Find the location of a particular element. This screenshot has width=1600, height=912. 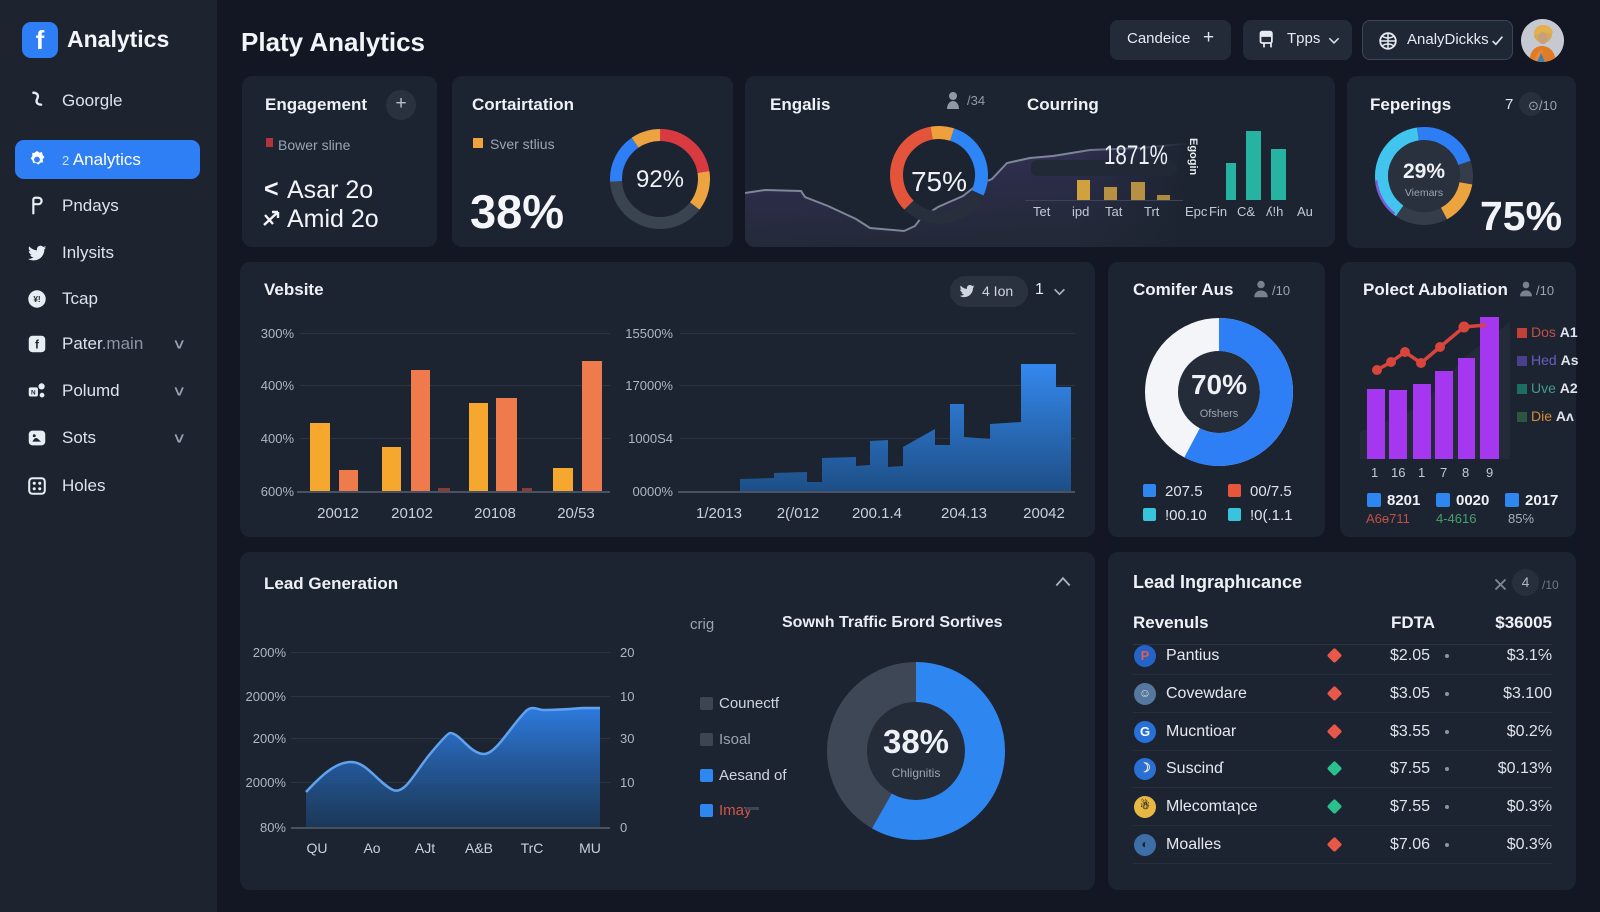

svg-text: 38% is located at coordinates (916, 741).